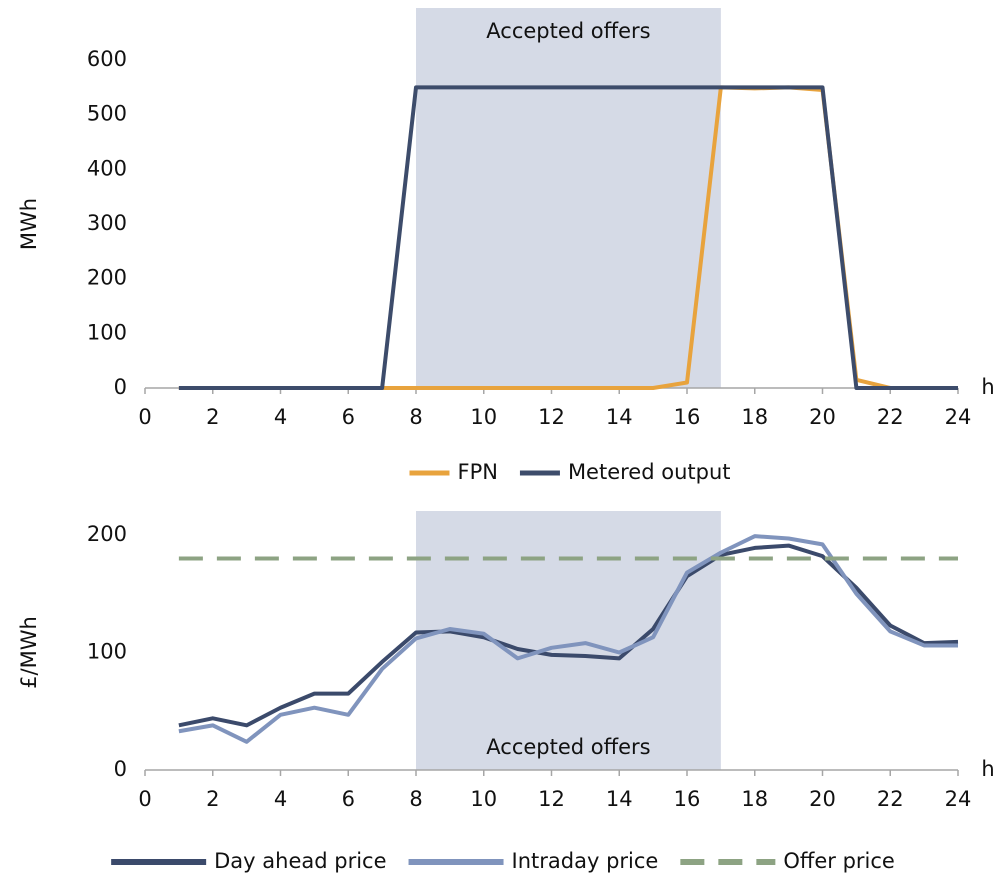 This screenshot has width=1007, height=883. I want to click on legend-label: Offer price, so click(839, 861).